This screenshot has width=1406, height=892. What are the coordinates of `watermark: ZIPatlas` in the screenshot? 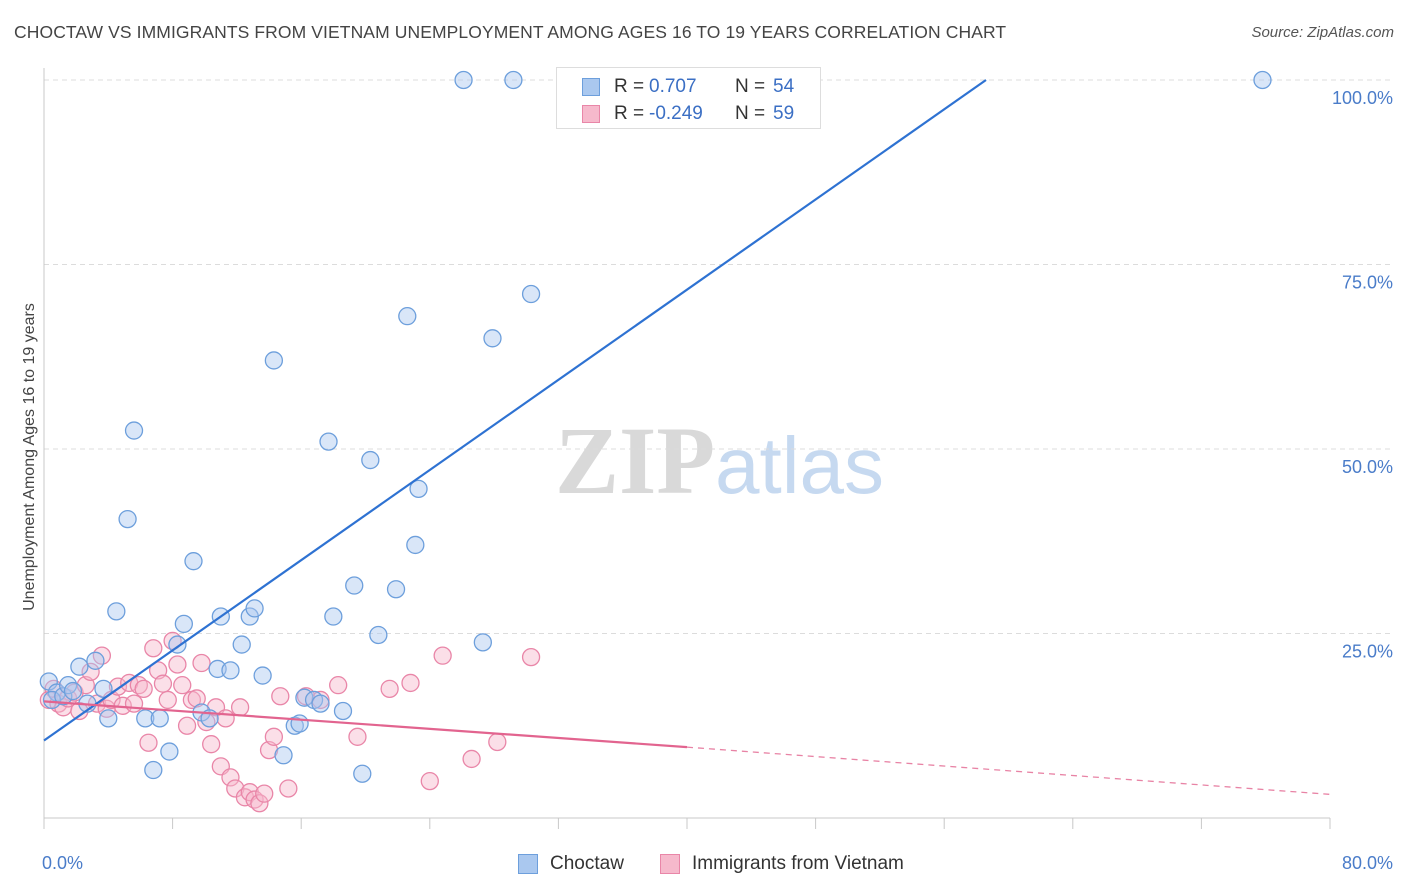 It's located at (719, 460).